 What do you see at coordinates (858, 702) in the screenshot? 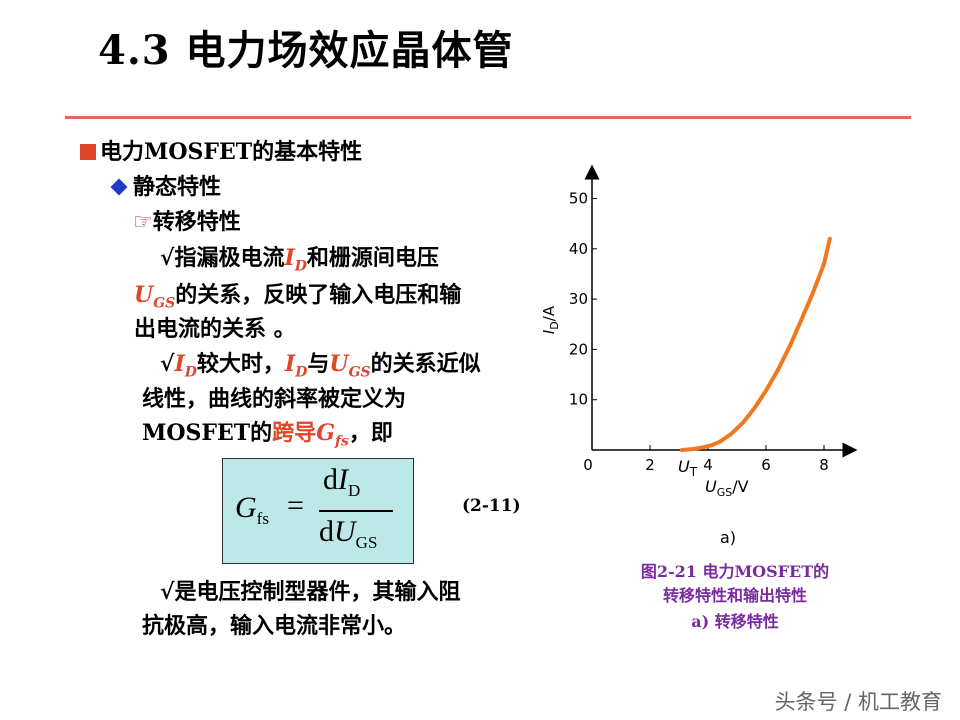
I see `watermark: 头条号 / 机工教育` at bounding box center [858, 702].